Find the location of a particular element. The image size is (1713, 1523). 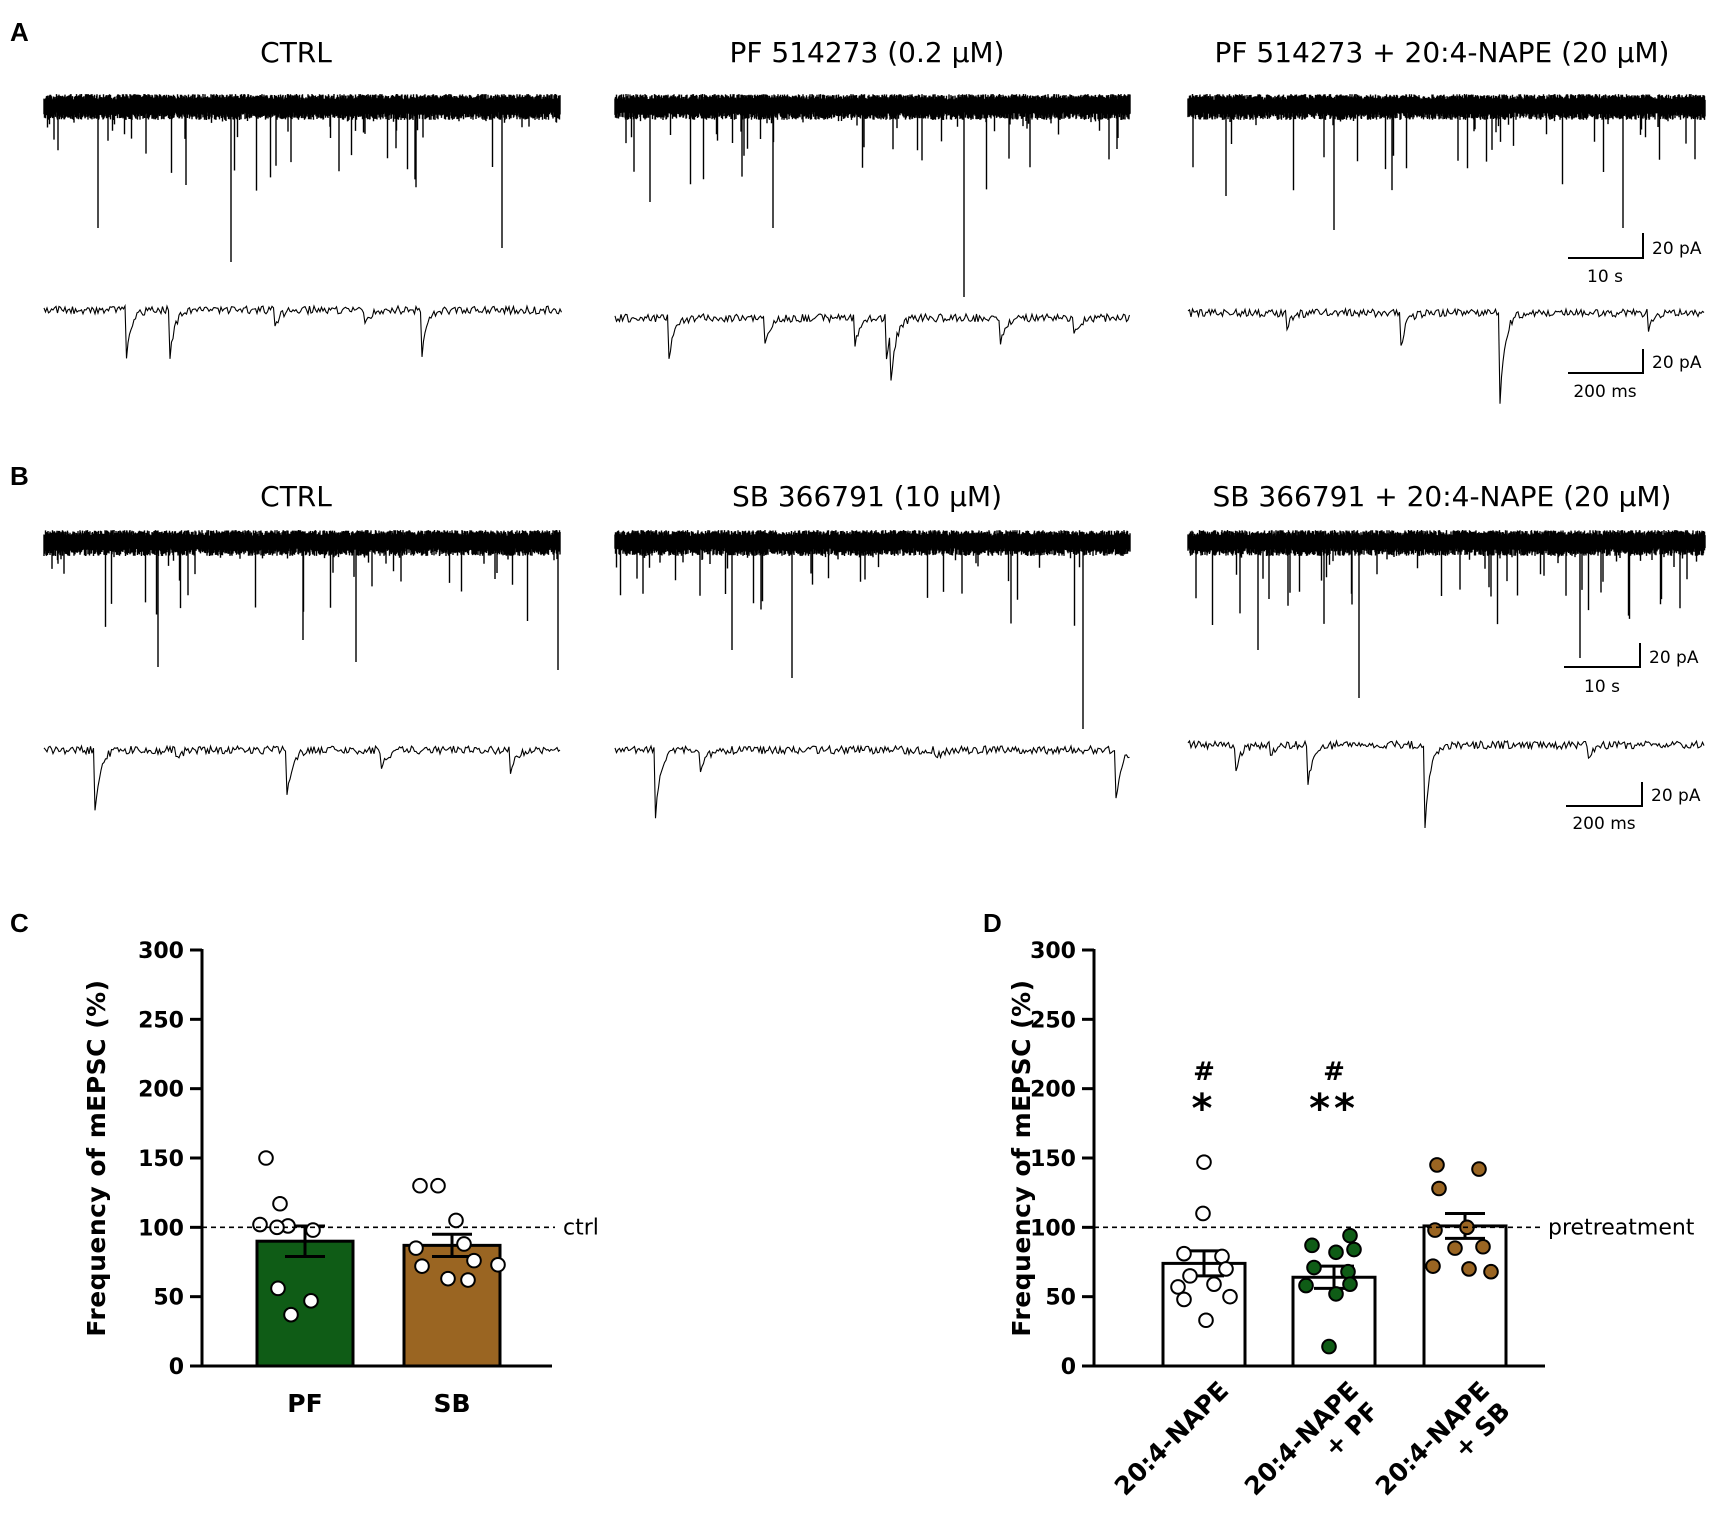

trace-b-ctrl-slow is located at coordinates (302, 600).